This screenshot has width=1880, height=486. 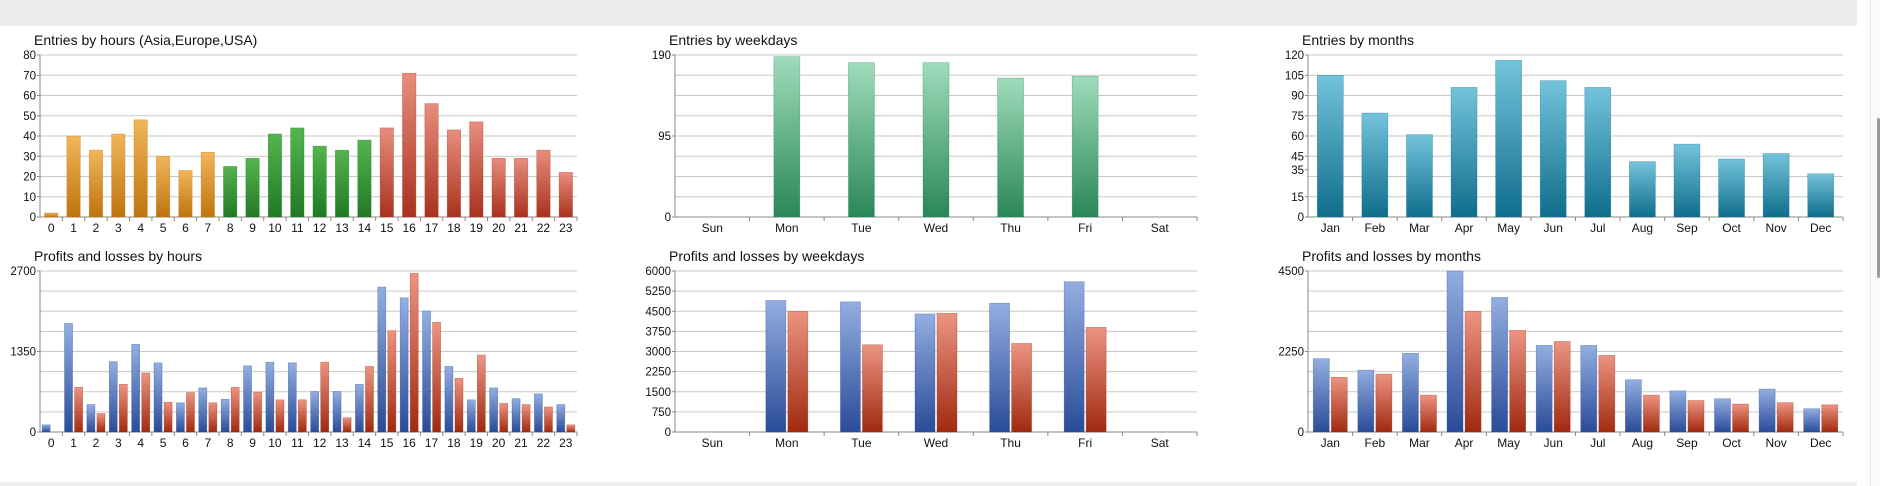 What do you see at coordinates (140, 228) in the screenshot?
I see `x-tick-label: 4` at bounding box center [140, 228].